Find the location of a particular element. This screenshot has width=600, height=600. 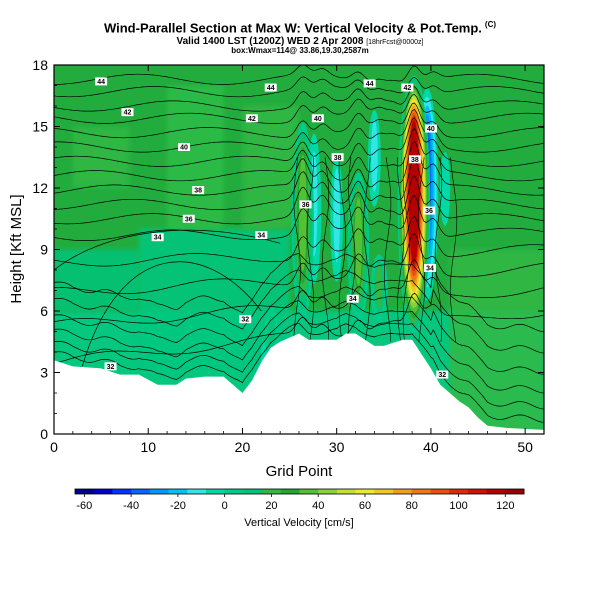

y-tick-label: 15 is located at coordinates (40, 127).